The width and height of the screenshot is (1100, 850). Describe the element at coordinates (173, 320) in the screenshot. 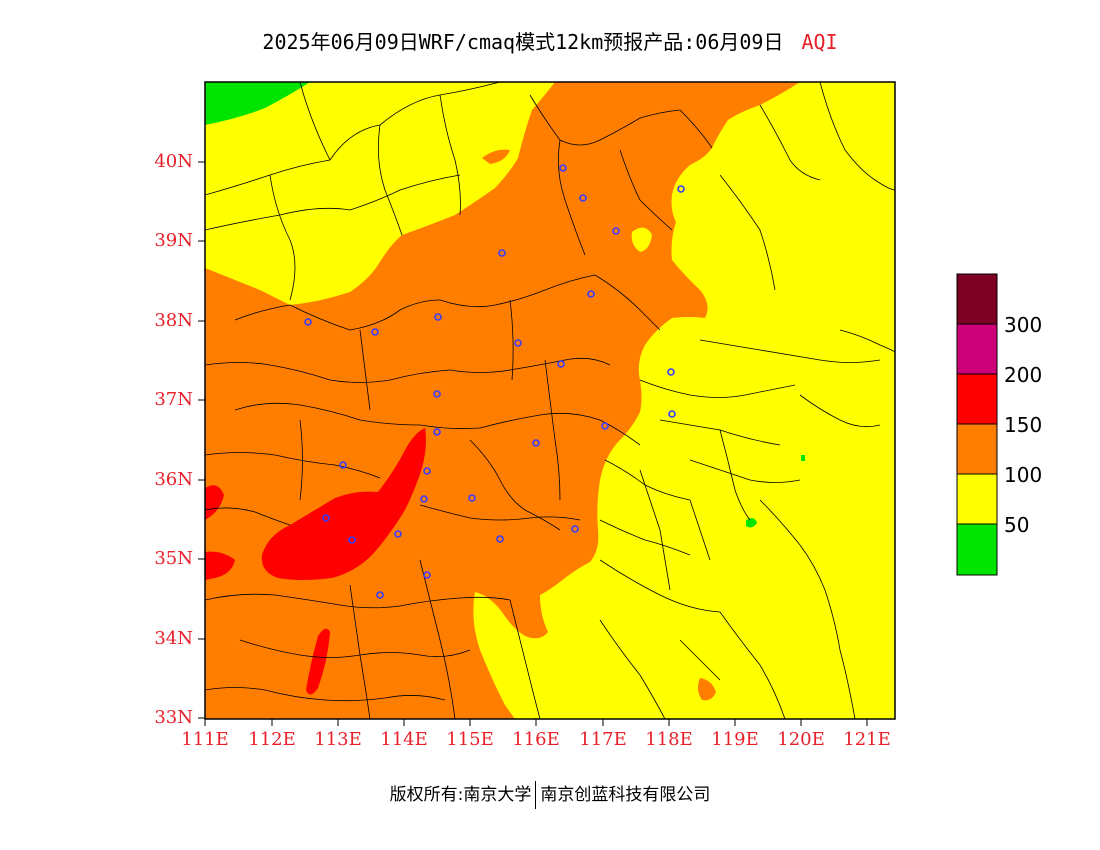

I see `lat-label-38n: 38N` at that location.